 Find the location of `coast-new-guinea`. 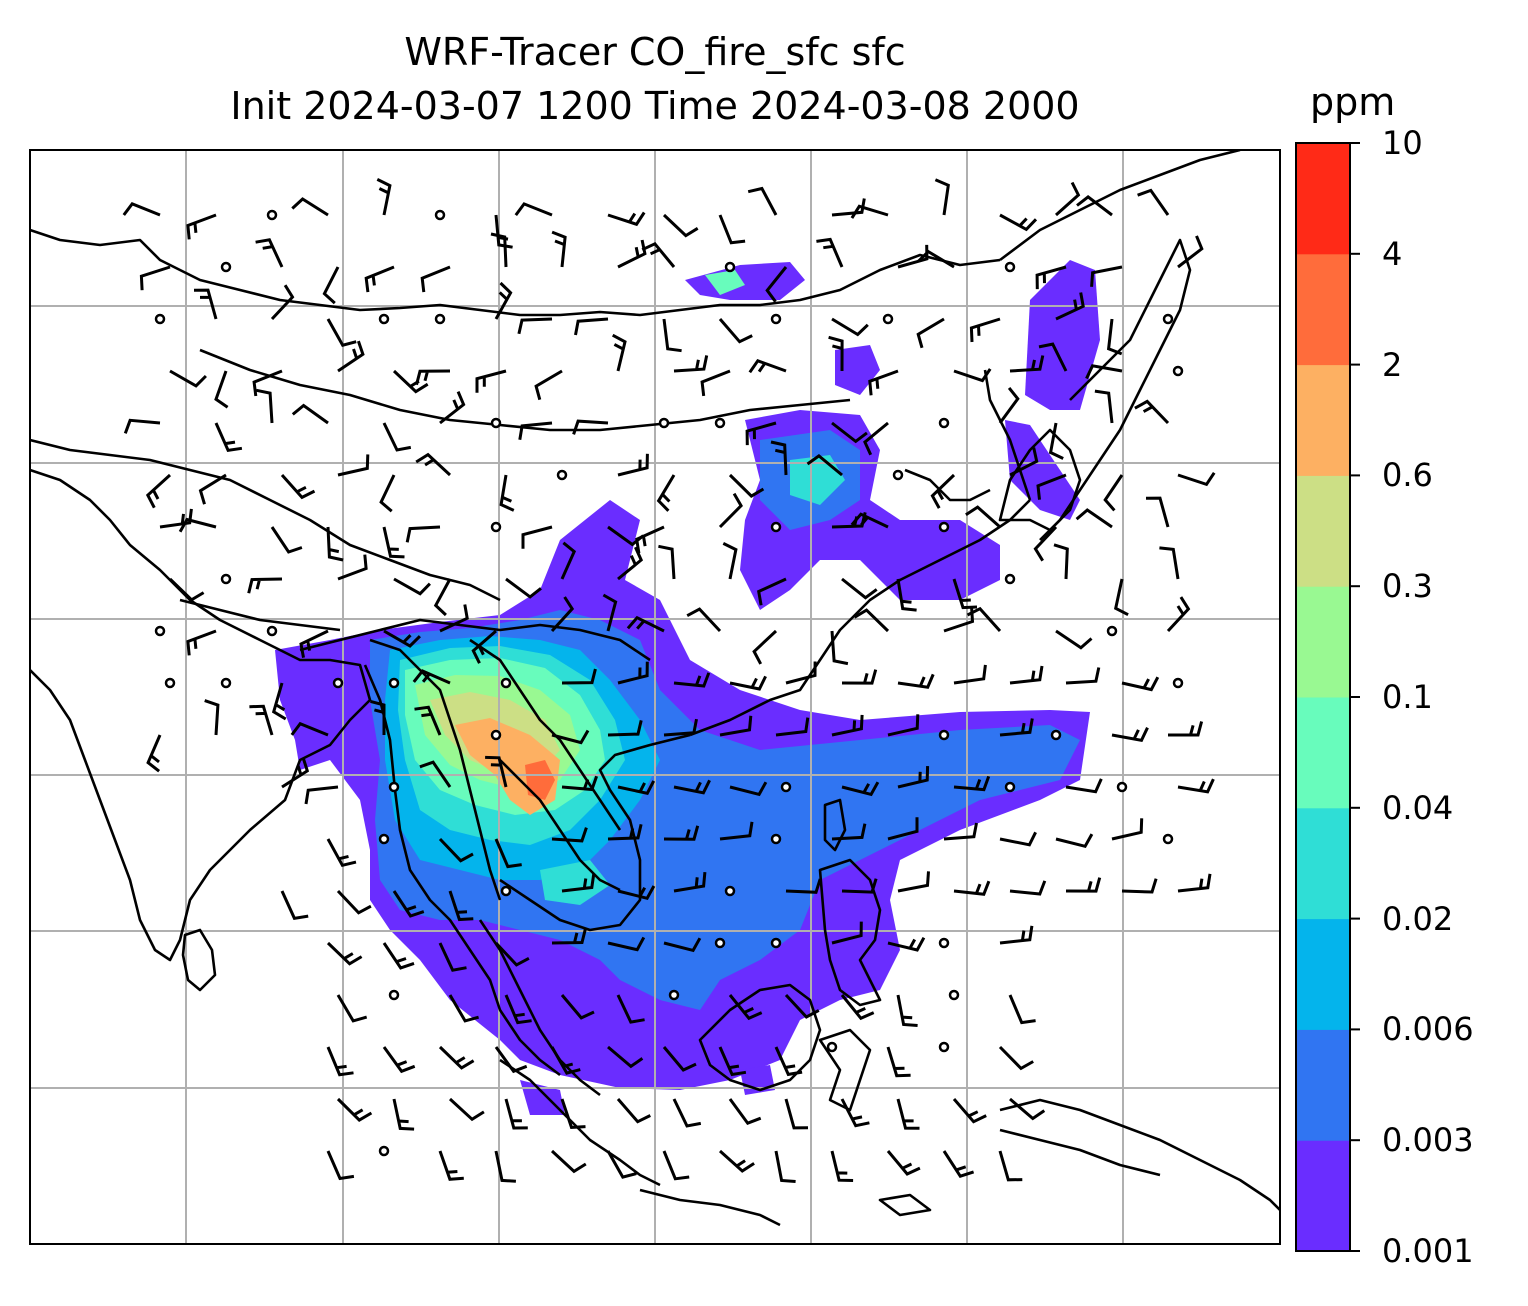

coast-new-guinea is located at coordinates (1139, 1154).